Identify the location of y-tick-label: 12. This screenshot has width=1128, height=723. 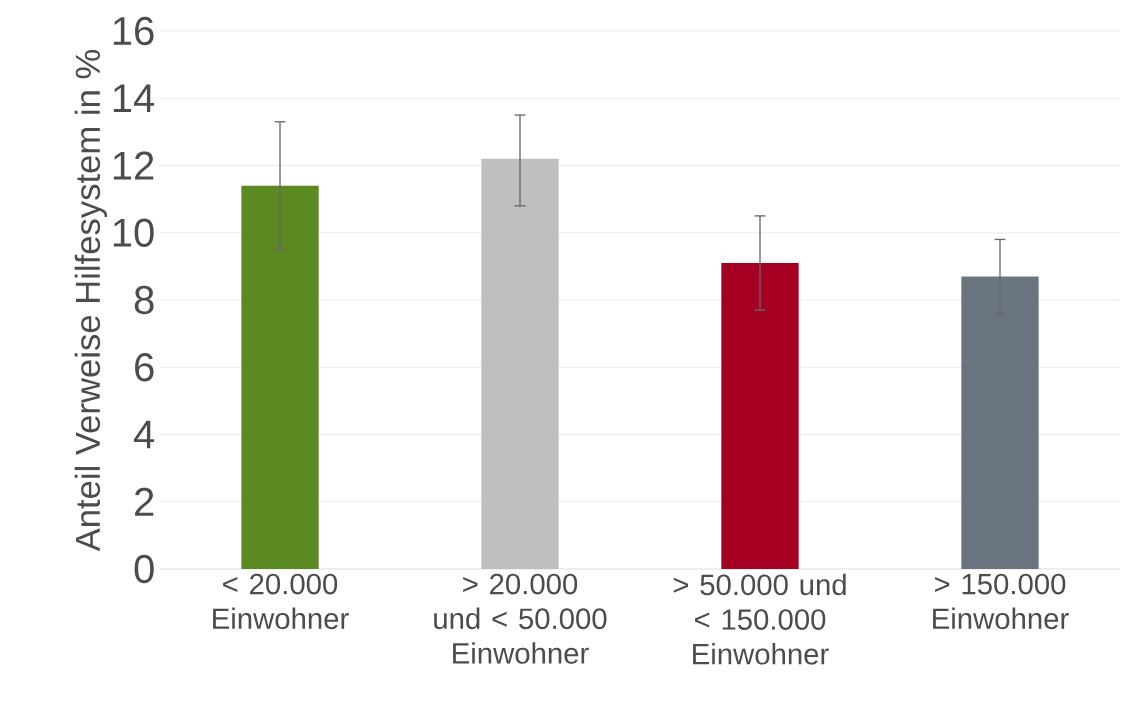
(133, 165).